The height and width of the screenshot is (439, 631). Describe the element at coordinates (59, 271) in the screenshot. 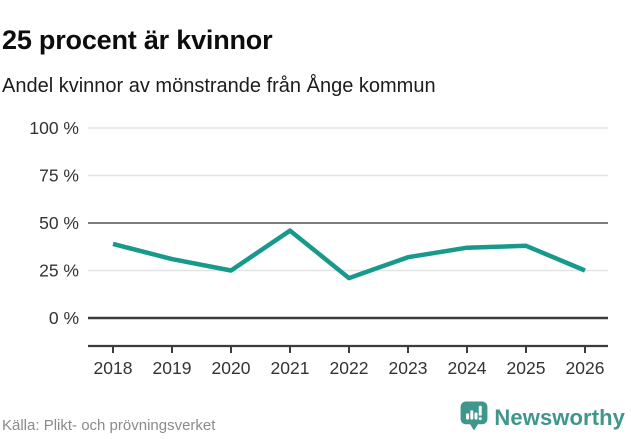

I see `y-tick-label-25: 25 %` at that location.